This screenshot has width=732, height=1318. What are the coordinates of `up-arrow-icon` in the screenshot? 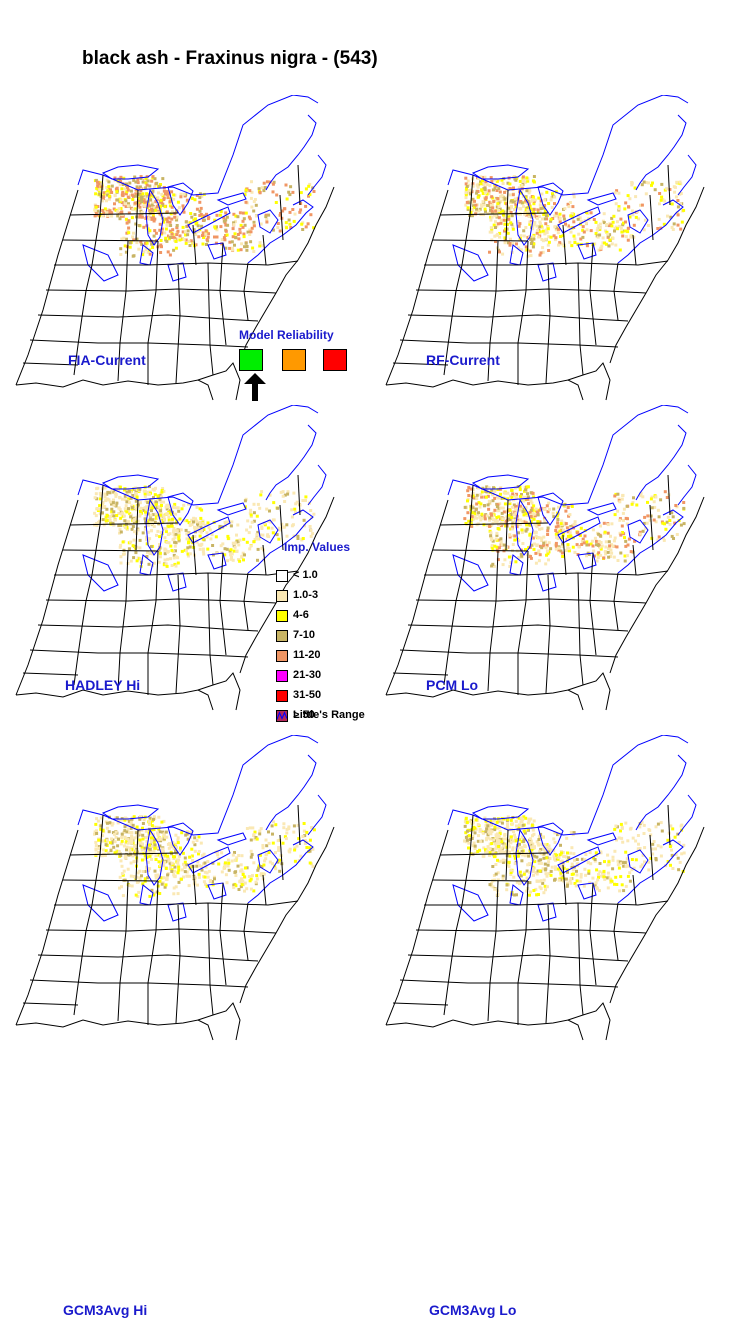 It's located at (255, 387).